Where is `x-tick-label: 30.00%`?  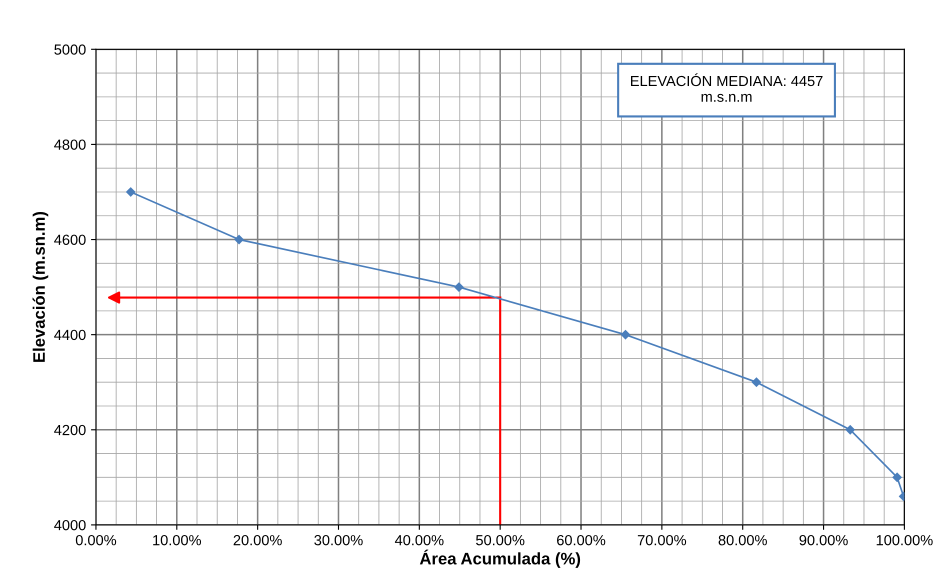 x-tick-label: 30.00% is located at coordinates (338, 540).